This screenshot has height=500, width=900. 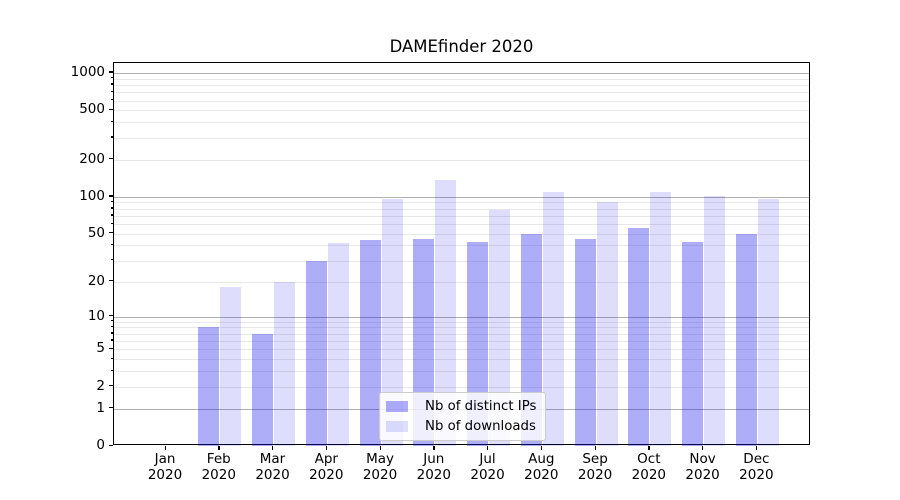 What do you see at coordinates (165, 448) in the screenshot?
I see `x-tick-jan` at bounding box center [165, 448].